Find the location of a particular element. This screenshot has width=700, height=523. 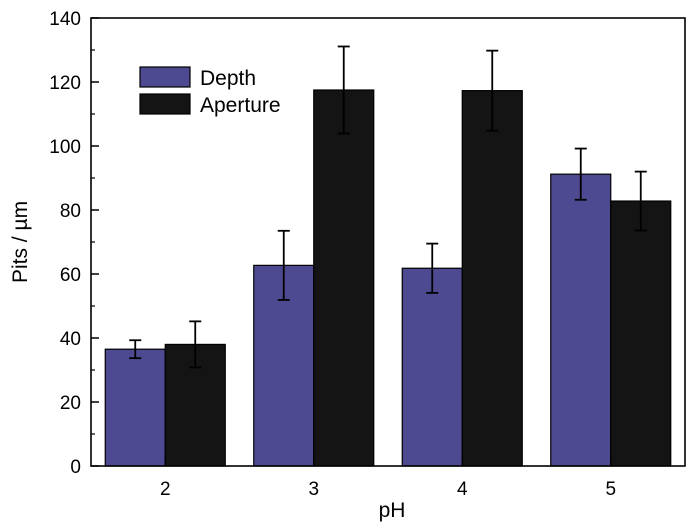

y-axis-title: Pits / µm is located at coordinates (20, 242).